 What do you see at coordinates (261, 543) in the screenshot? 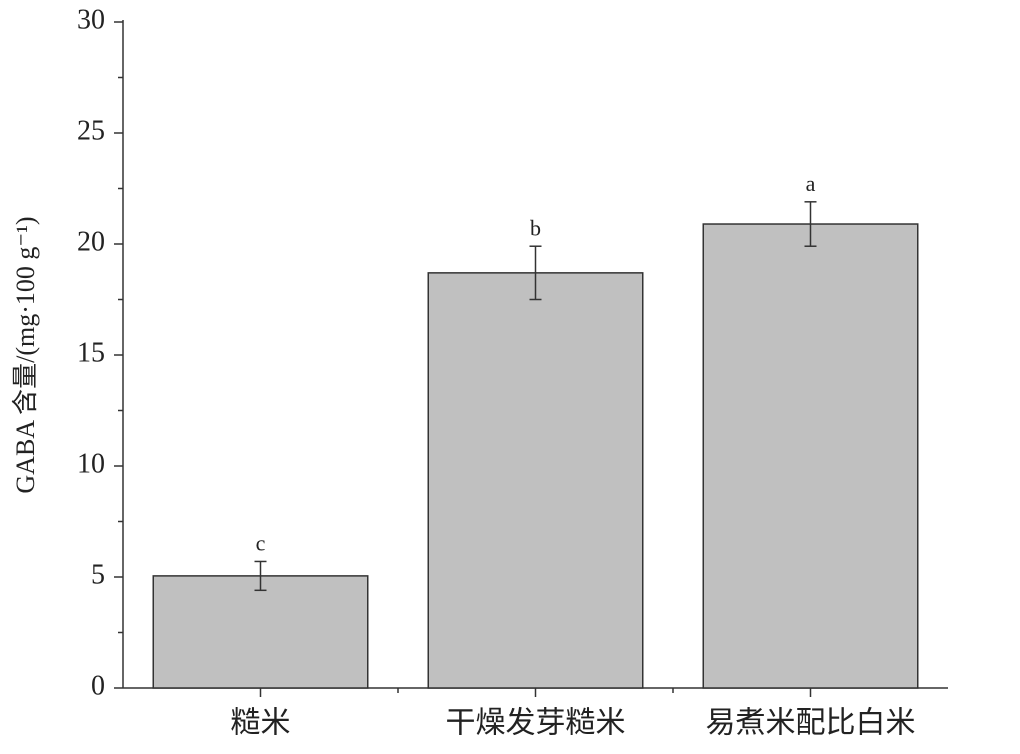
I see `significance-label: c` at bounding box center [261, 543].